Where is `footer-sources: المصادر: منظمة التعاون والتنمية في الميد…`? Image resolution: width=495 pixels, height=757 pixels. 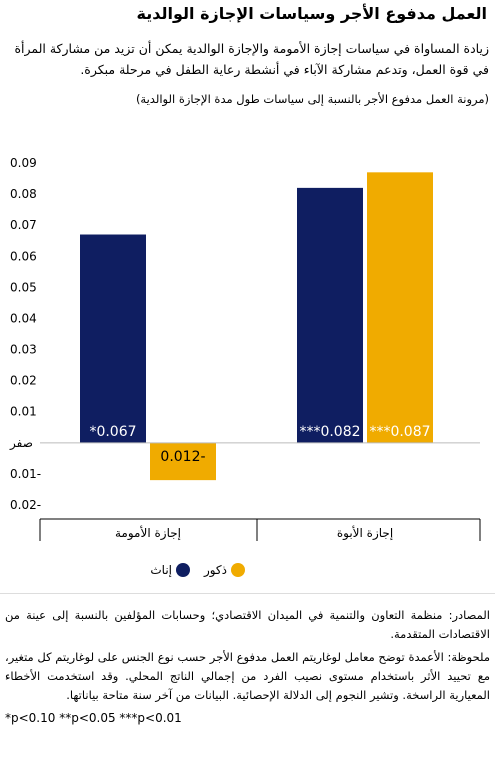 footer-sources: المصادر: منظمة التعاون والتنمية في الميد… is located at coordinates (247, 624).